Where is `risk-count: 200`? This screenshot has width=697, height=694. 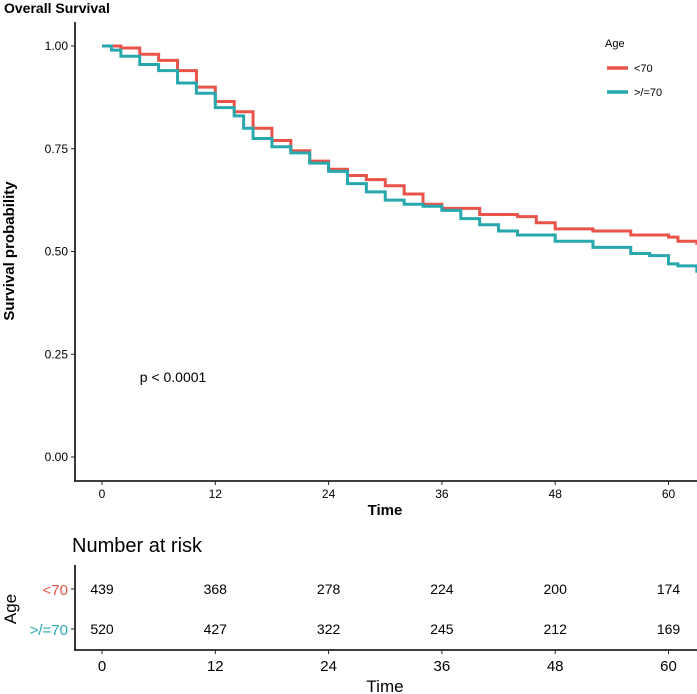
risk-count: 200 is located at coordinates (556, 589).